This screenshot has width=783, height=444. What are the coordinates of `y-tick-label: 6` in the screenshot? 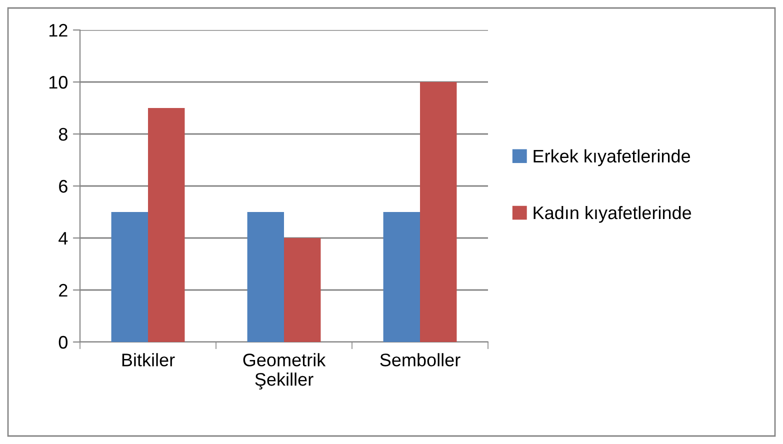 It's located at (63, 186).